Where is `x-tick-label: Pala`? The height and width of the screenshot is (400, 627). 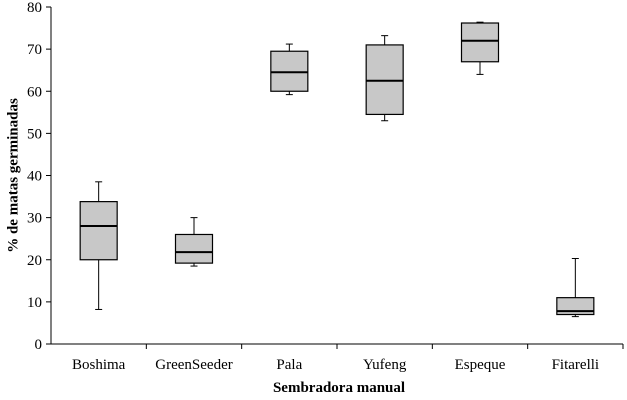
x-tick-label: Pala is located at coordinates (289, 365).